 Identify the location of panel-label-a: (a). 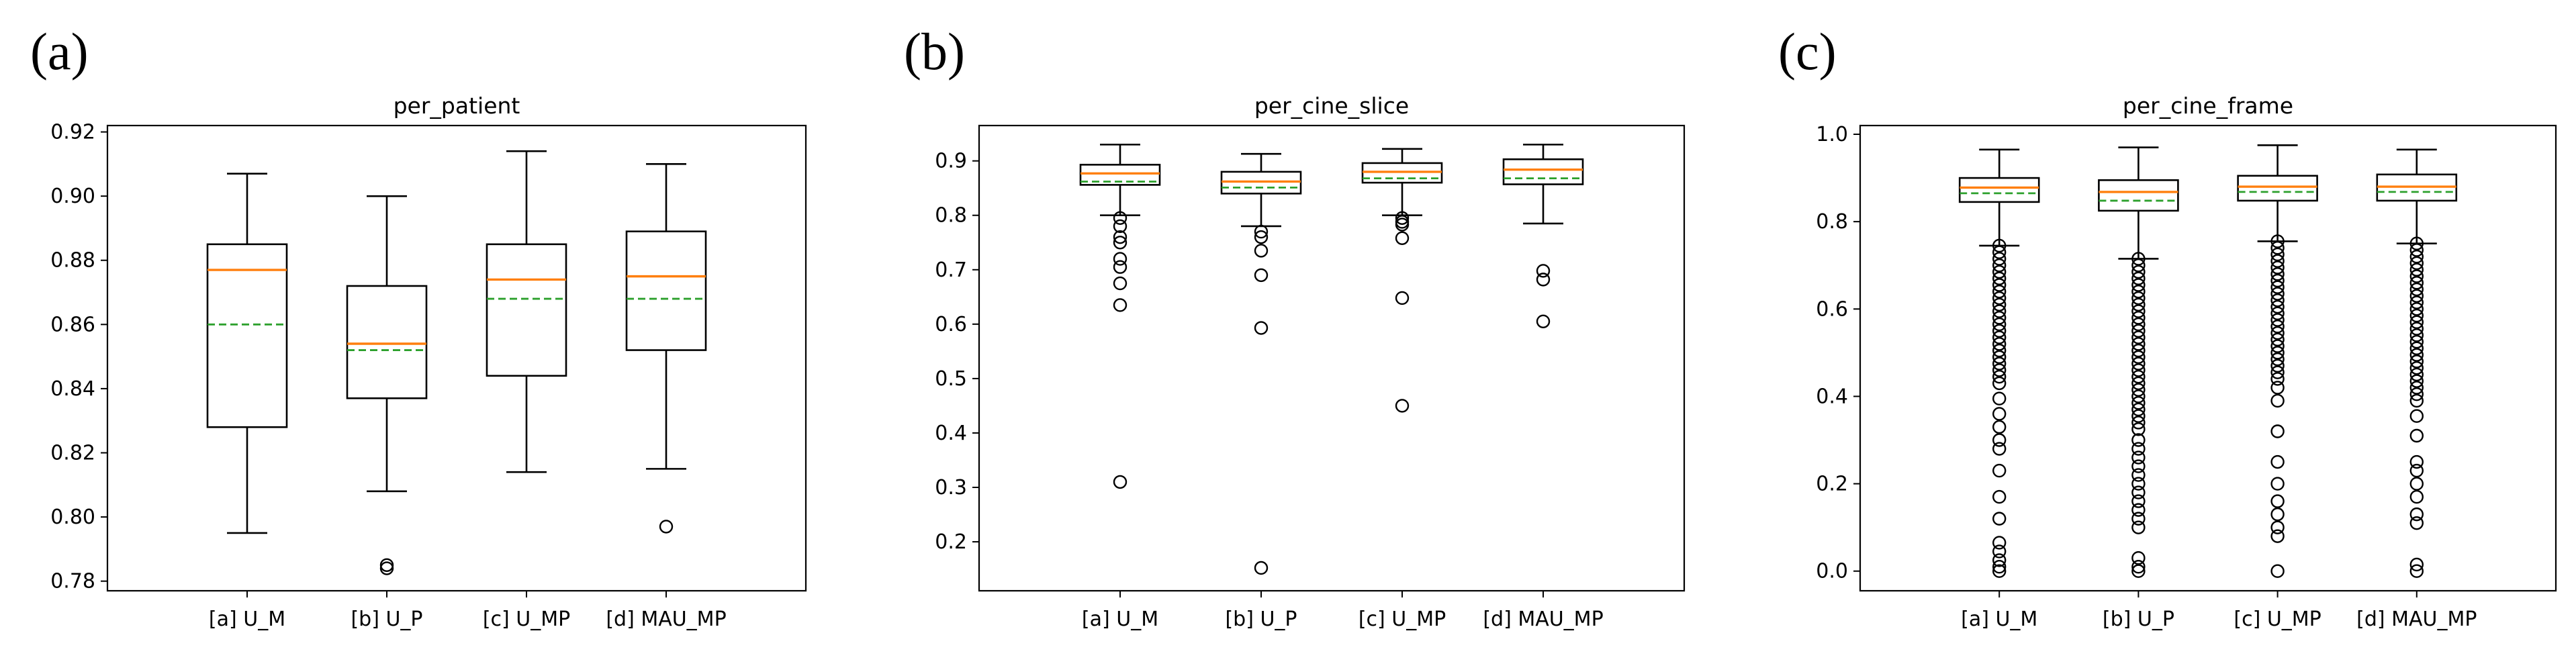
(59, 51).